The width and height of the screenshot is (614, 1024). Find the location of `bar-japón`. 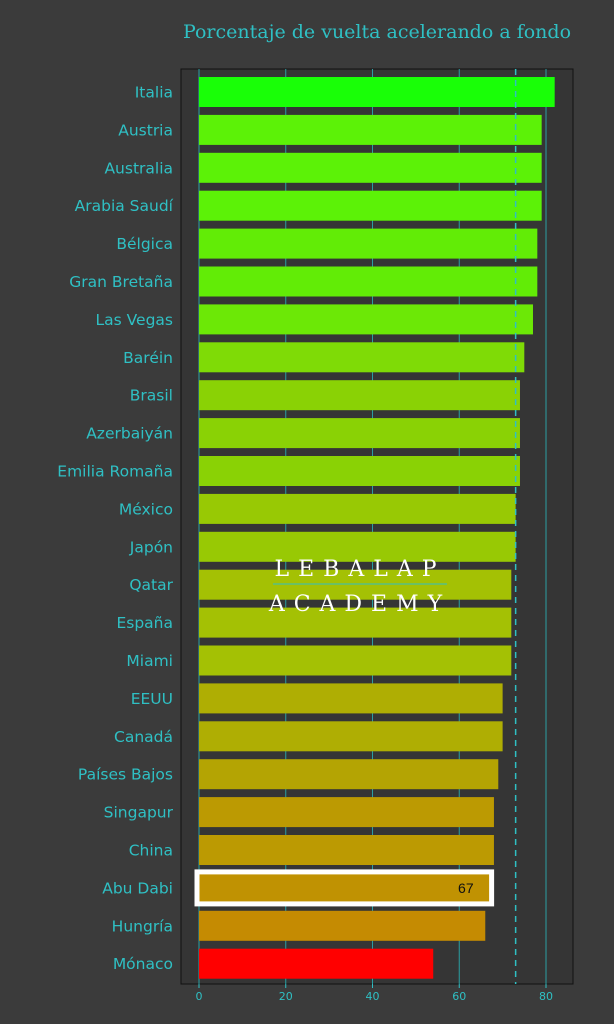

bar-japón is located at coordinates (357, 546).